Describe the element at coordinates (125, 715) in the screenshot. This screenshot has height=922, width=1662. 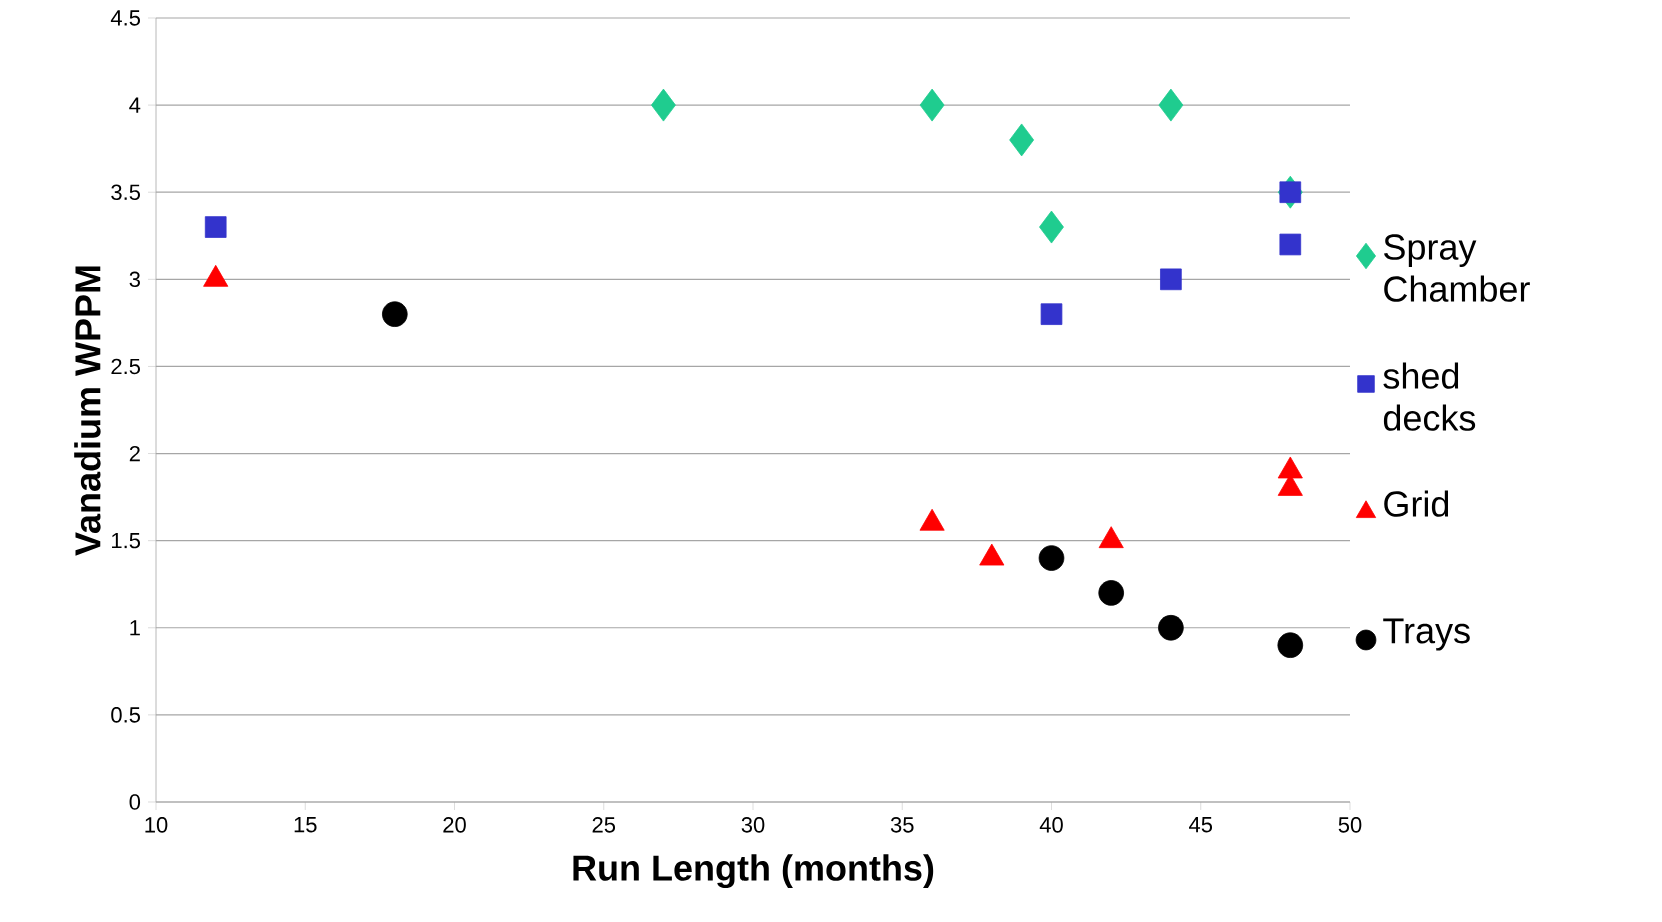
I see `y-tick-label: 0.5` at that location.